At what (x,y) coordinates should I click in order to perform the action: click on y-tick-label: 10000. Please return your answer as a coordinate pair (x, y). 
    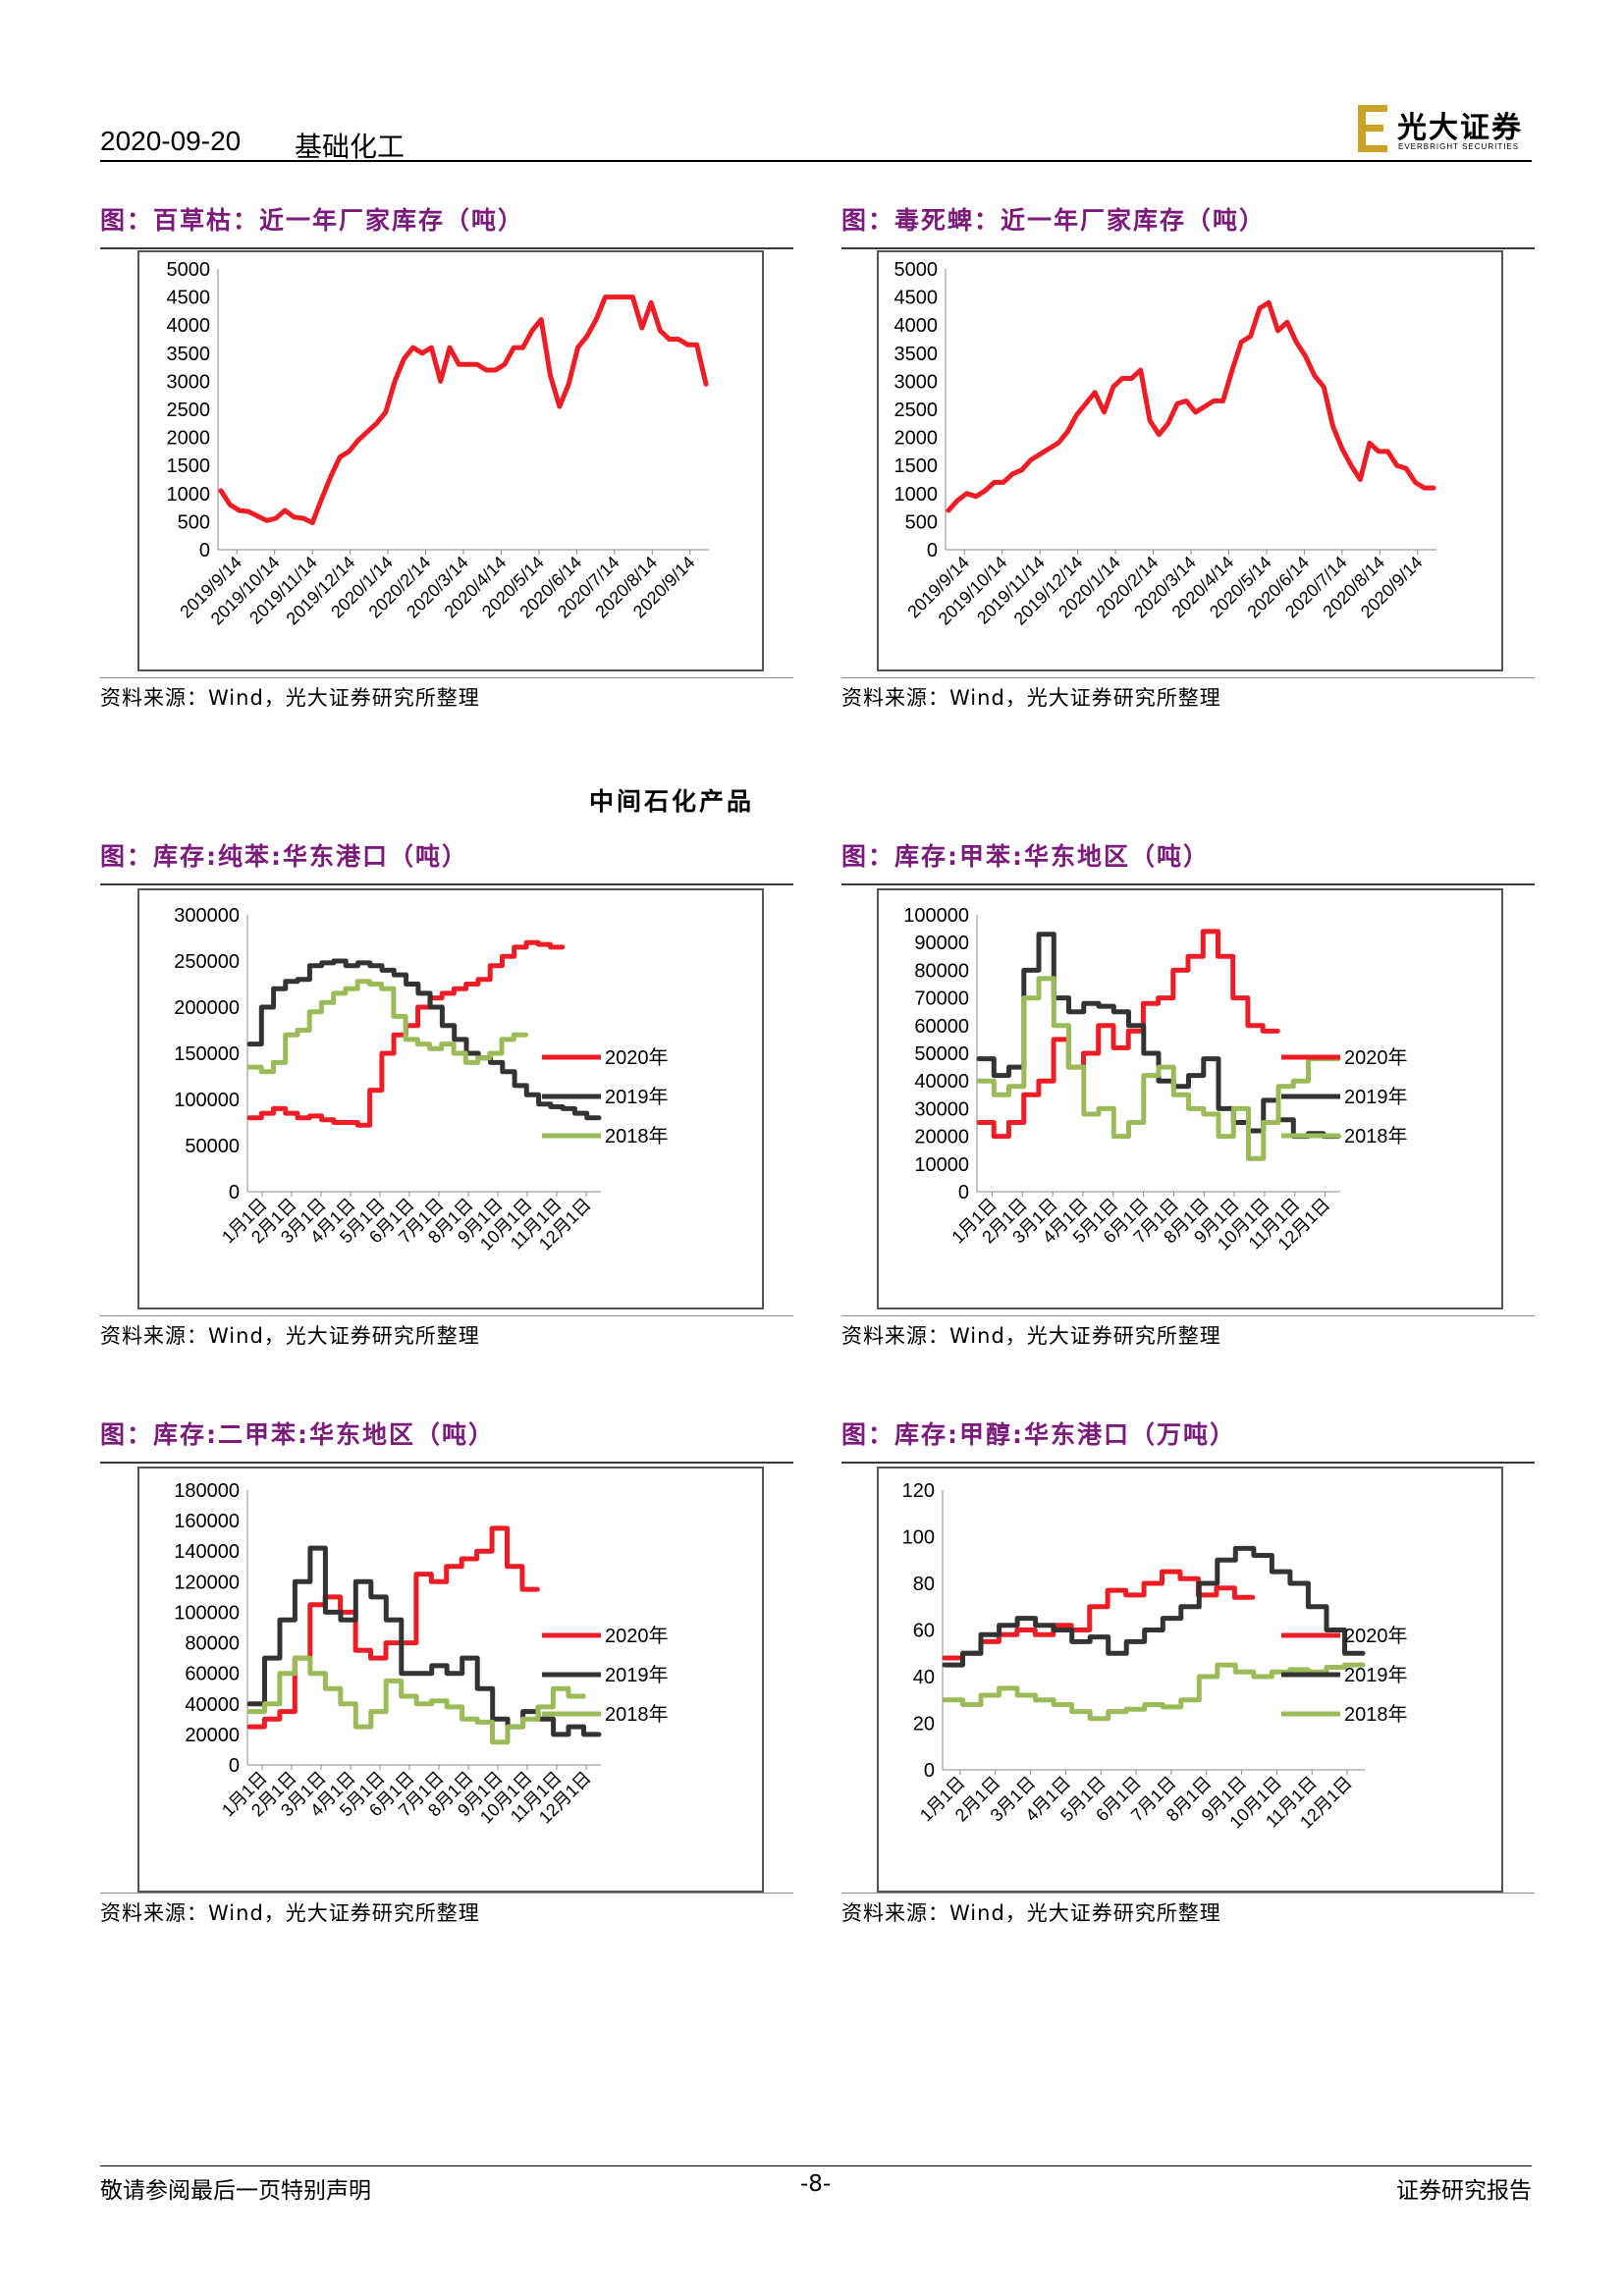
    Looking at the image, I should click on (941, 1165).